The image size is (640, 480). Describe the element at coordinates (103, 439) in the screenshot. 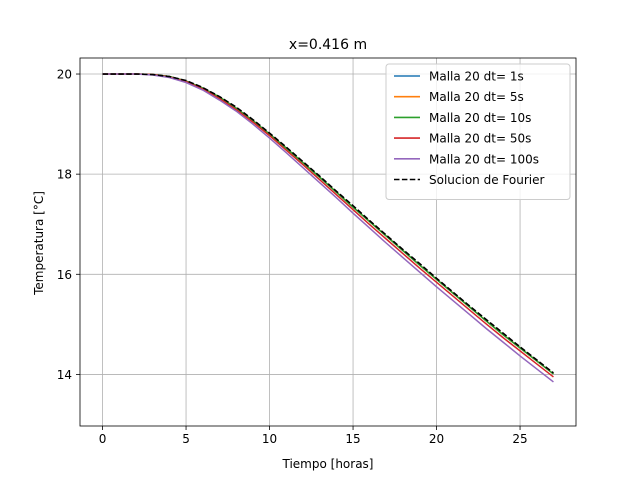

I see `x-tick-label: 0` at that location.